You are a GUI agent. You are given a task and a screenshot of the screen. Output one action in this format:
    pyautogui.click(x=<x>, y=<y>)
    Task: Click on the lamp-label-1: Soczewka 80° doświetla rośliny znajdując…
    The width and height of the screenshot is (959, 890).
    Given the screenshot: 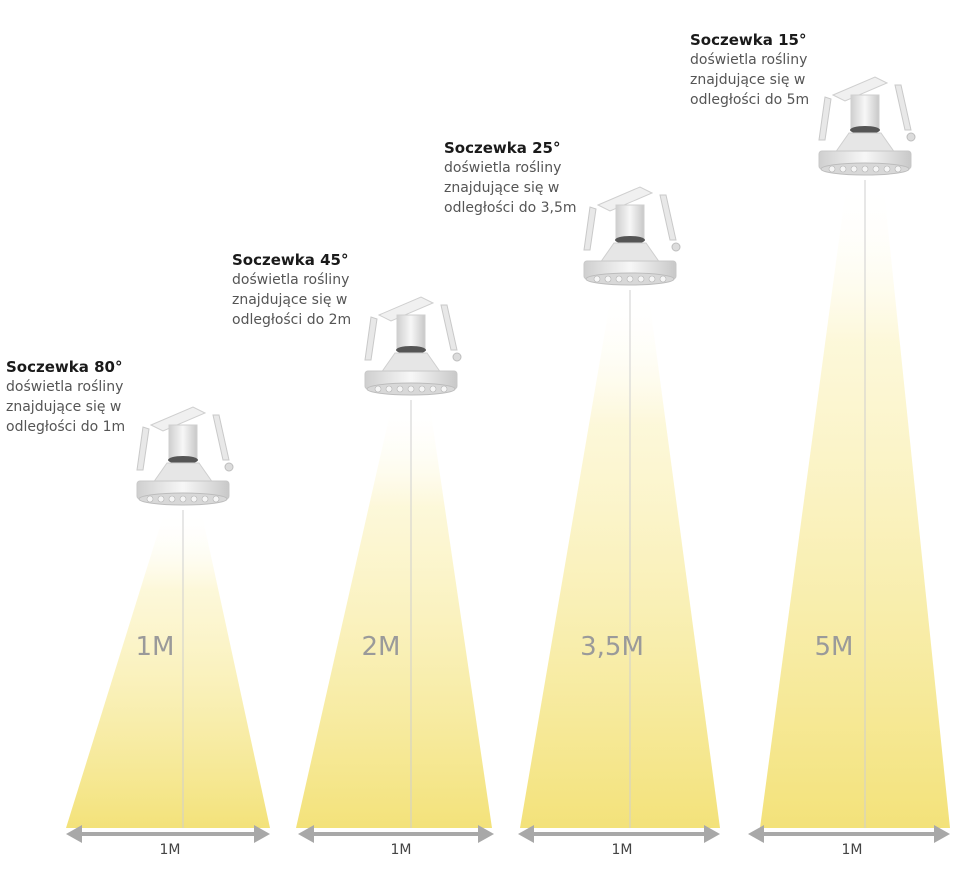 What is the action you would take?
    pyautogui.click(x=65, y=397)
    